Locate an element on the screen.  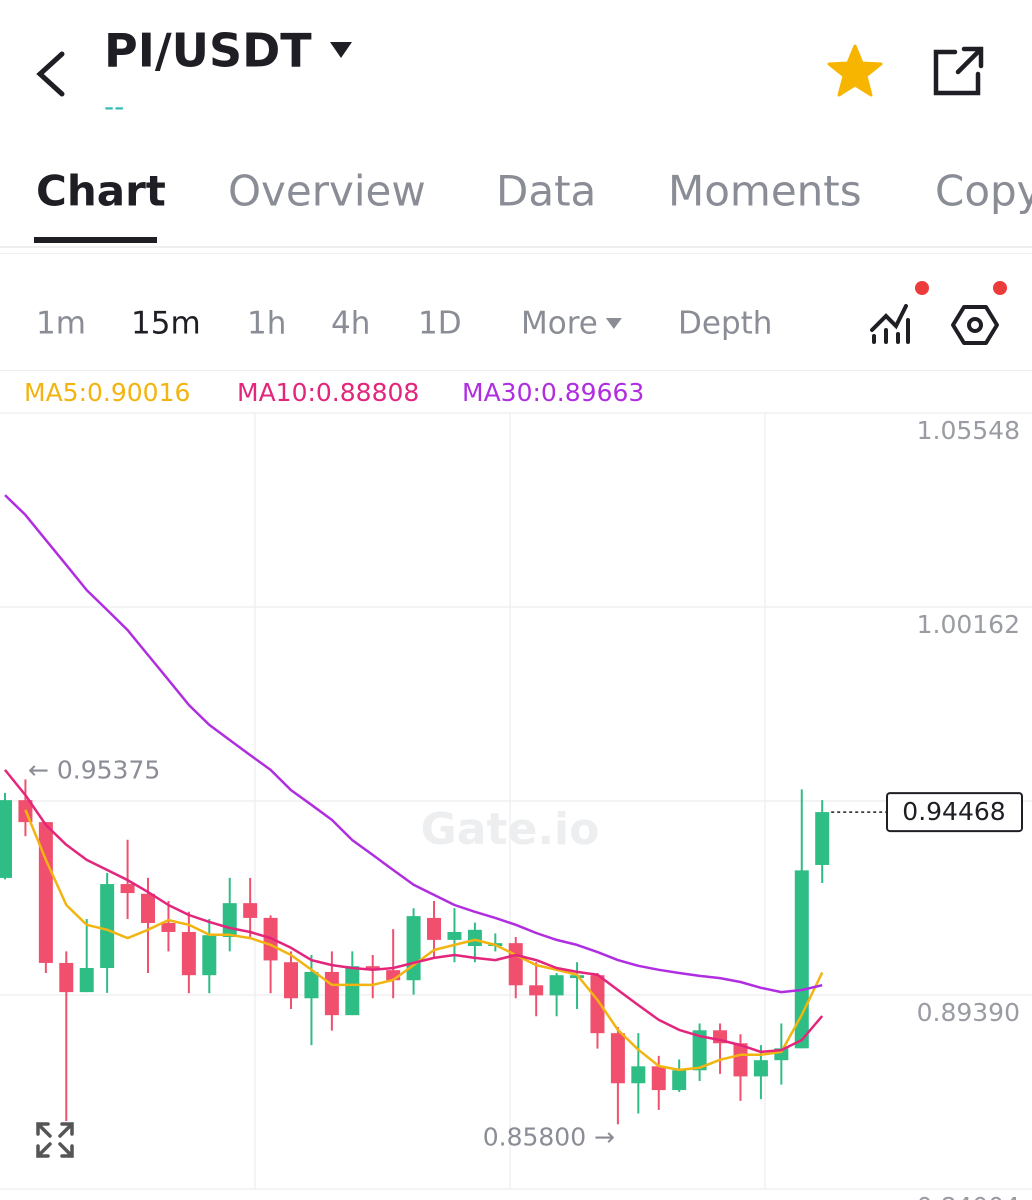
tab-bar: Chart Overview Data Moments Copy is located at coordinates (533, 205).